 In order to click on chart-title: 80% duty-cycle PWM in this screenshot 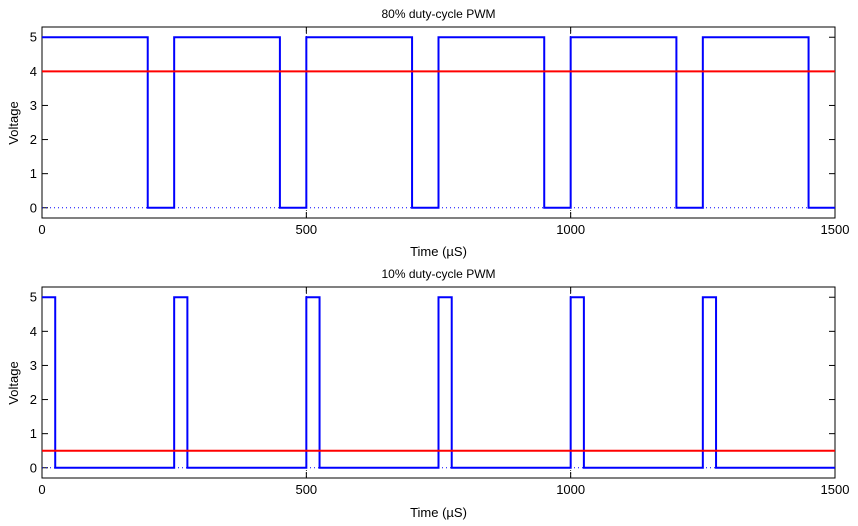, I will do `click(438, 14)`.